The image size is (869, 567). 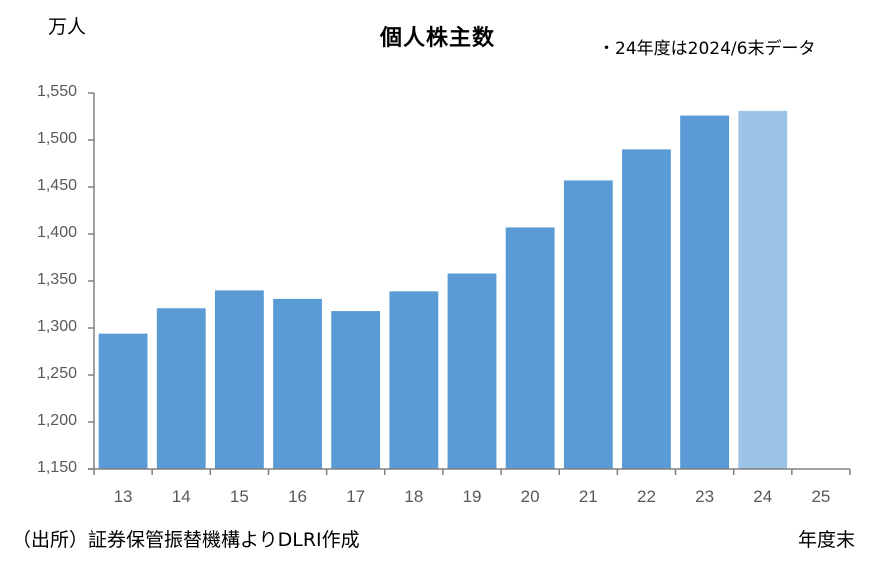 What do you see at coordinates (56, 91) in the screenshot?
I see `y-tick-label: 1,550` at bounding box center [56, 91].